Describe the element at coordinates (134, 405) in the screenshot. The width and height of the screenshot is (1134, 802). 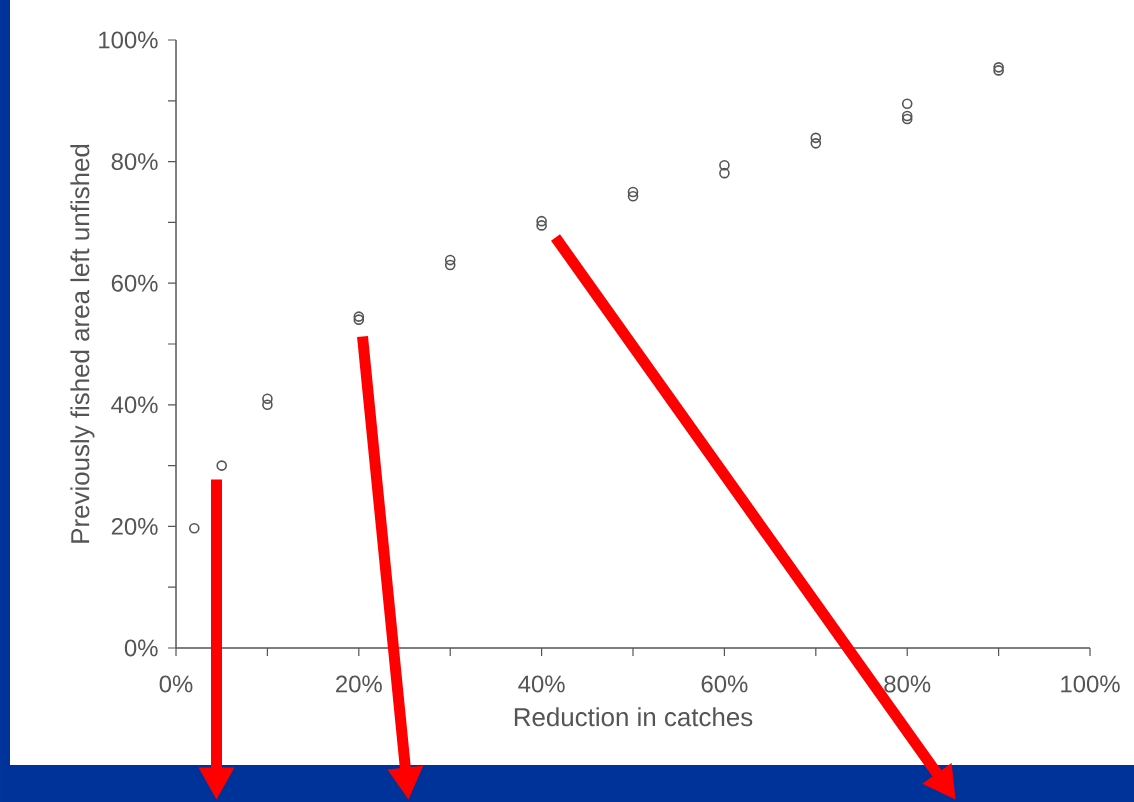
I see `y-tick-label: 40%` at that location.